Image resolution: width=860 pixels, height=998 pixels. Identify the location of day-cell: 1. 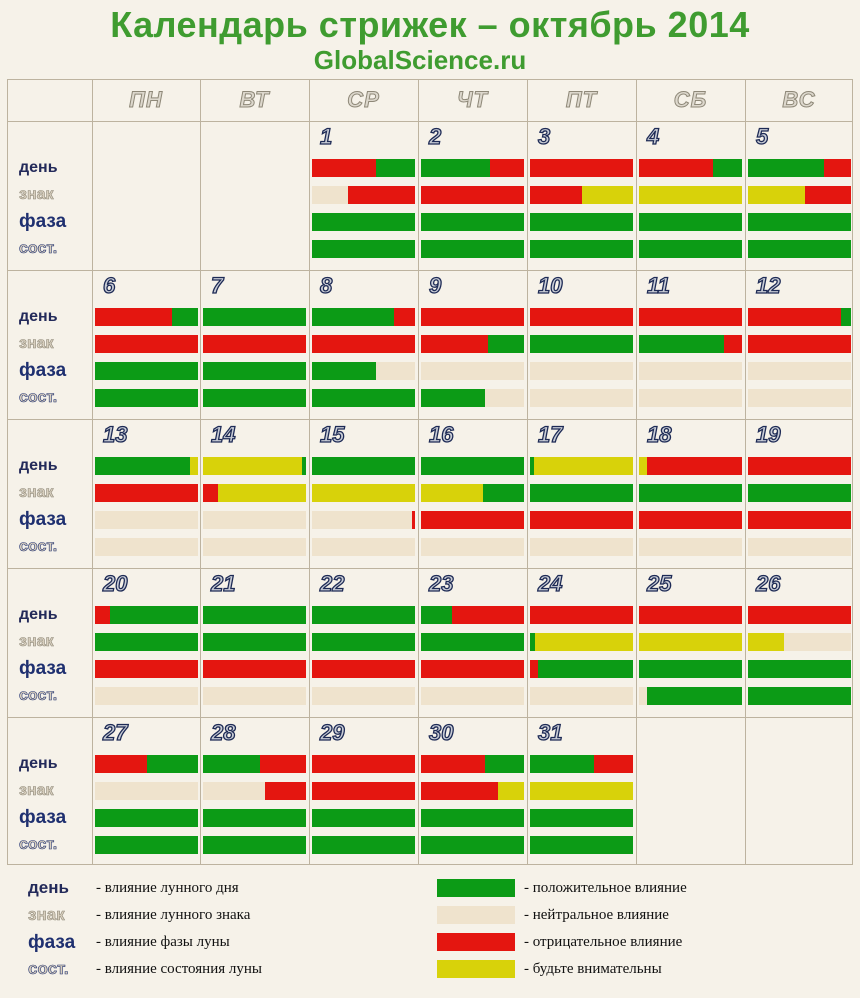
(363, 195).